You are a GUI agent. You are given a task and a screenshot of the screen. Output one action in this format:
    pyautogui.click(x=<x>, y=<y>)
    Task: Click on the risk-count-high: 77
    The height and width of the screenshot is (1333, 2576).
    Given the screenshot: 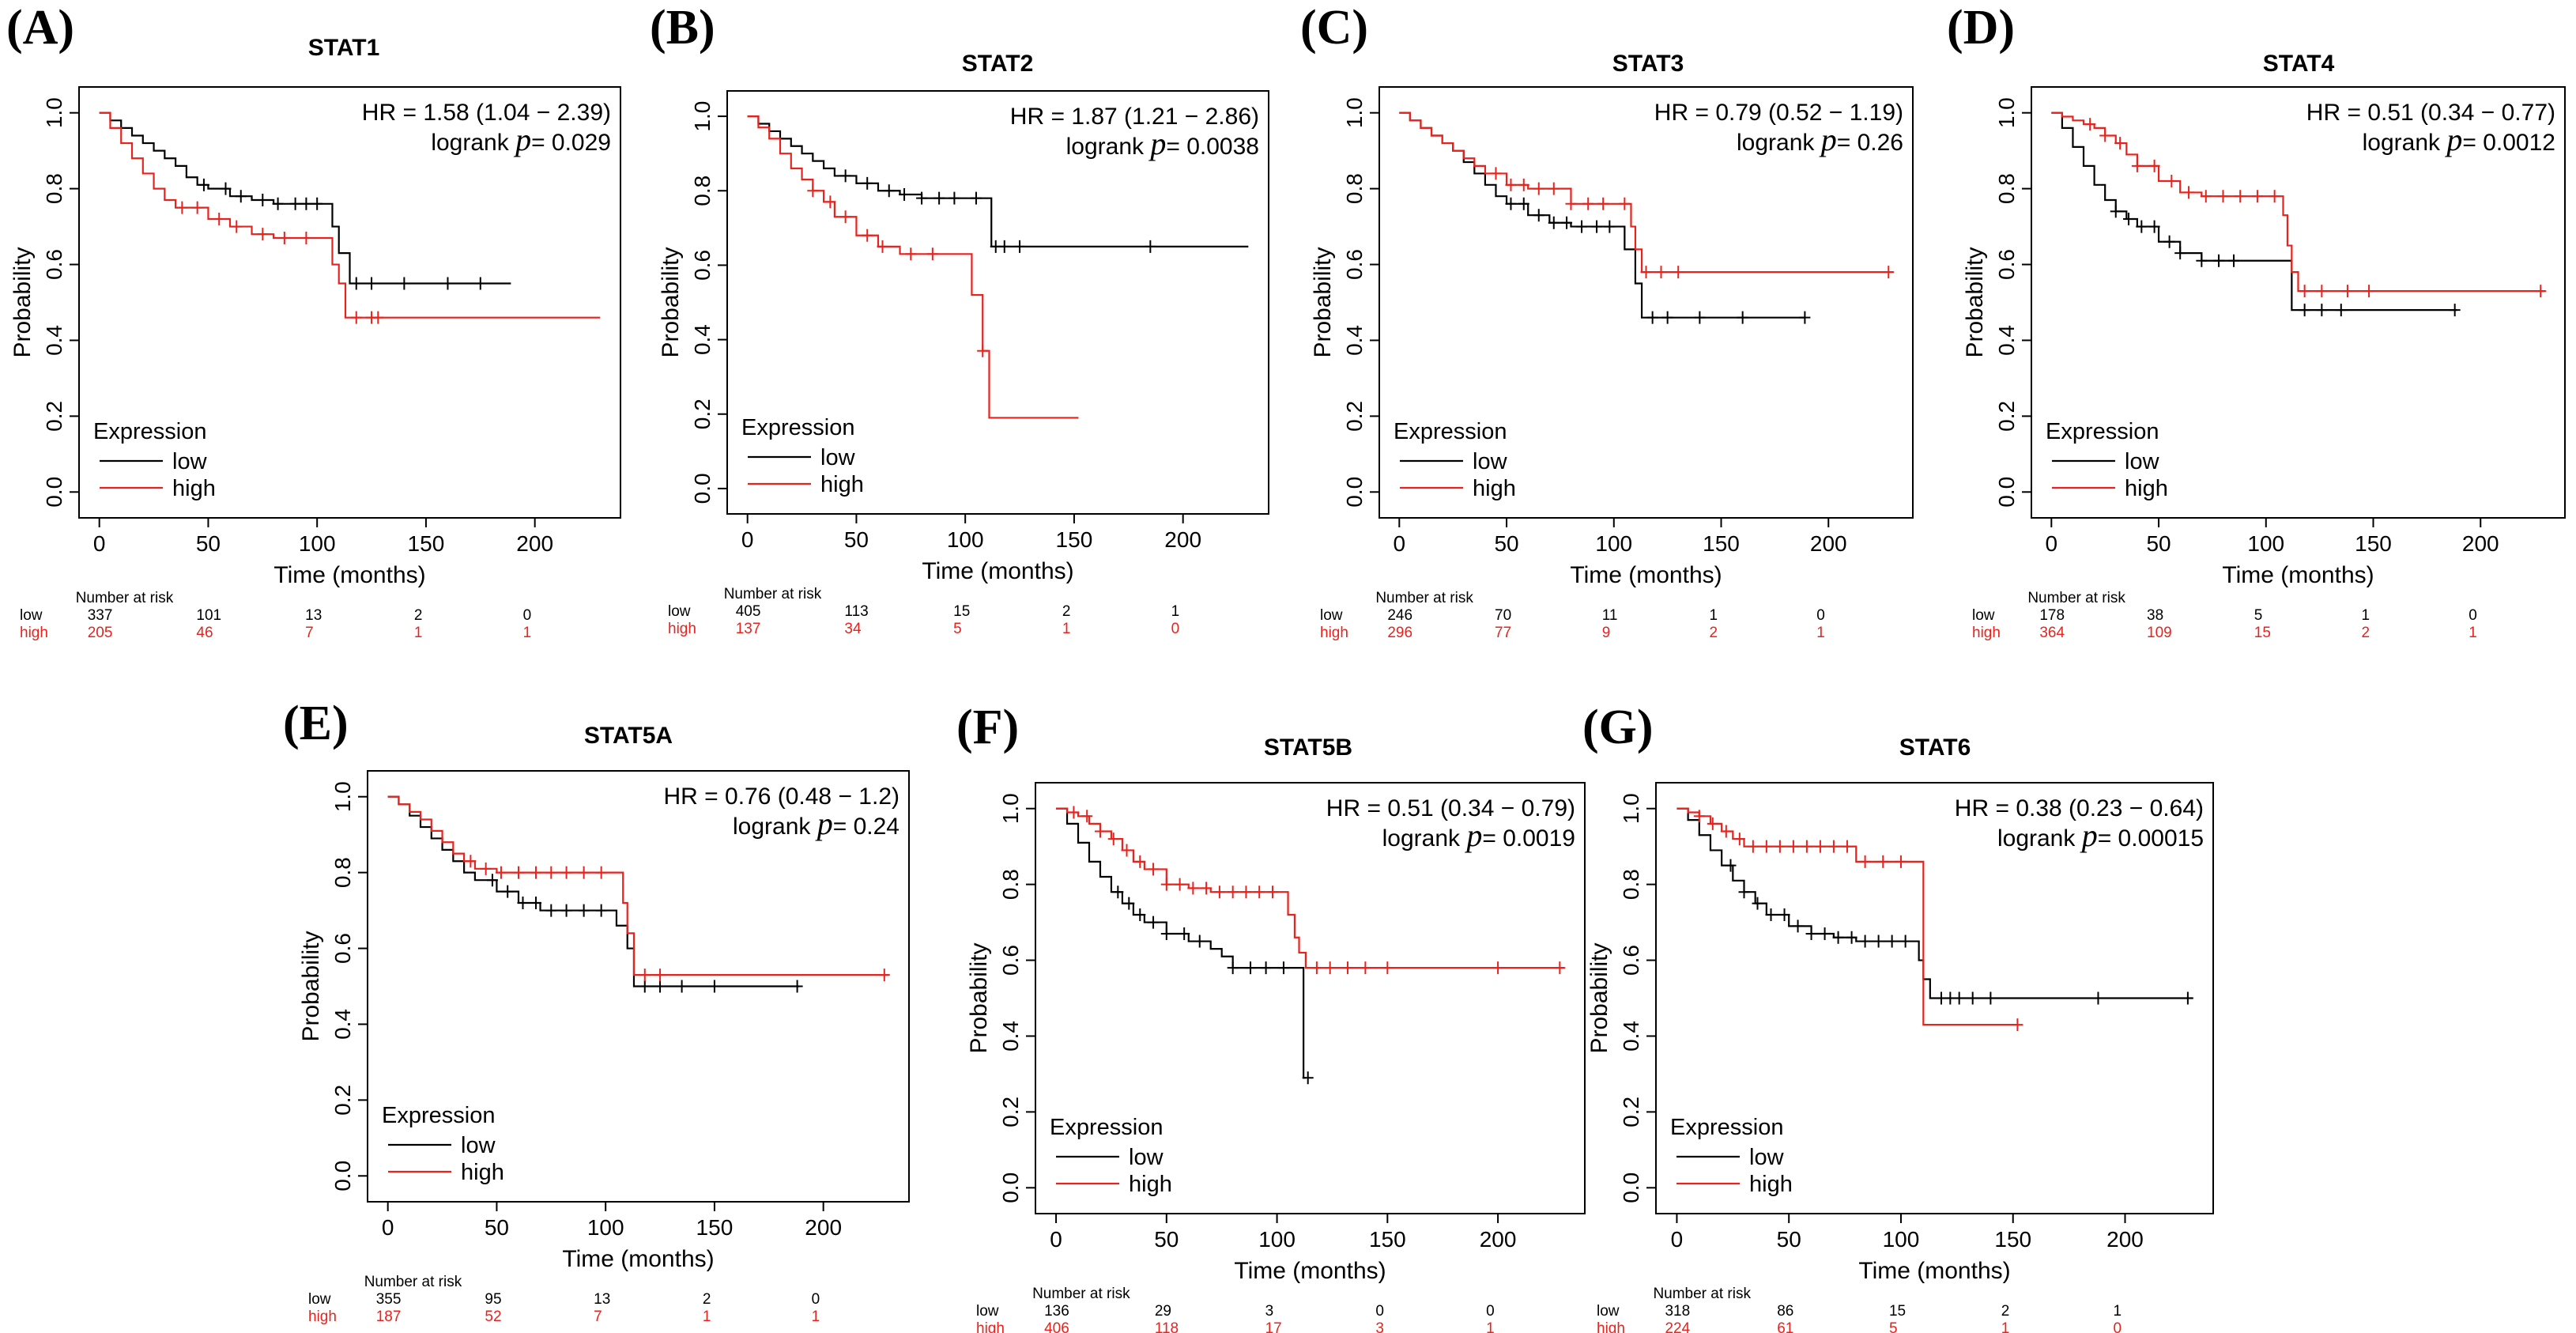 What is the action you would take?
    pyautogui.click(x=1503, y=633)
    